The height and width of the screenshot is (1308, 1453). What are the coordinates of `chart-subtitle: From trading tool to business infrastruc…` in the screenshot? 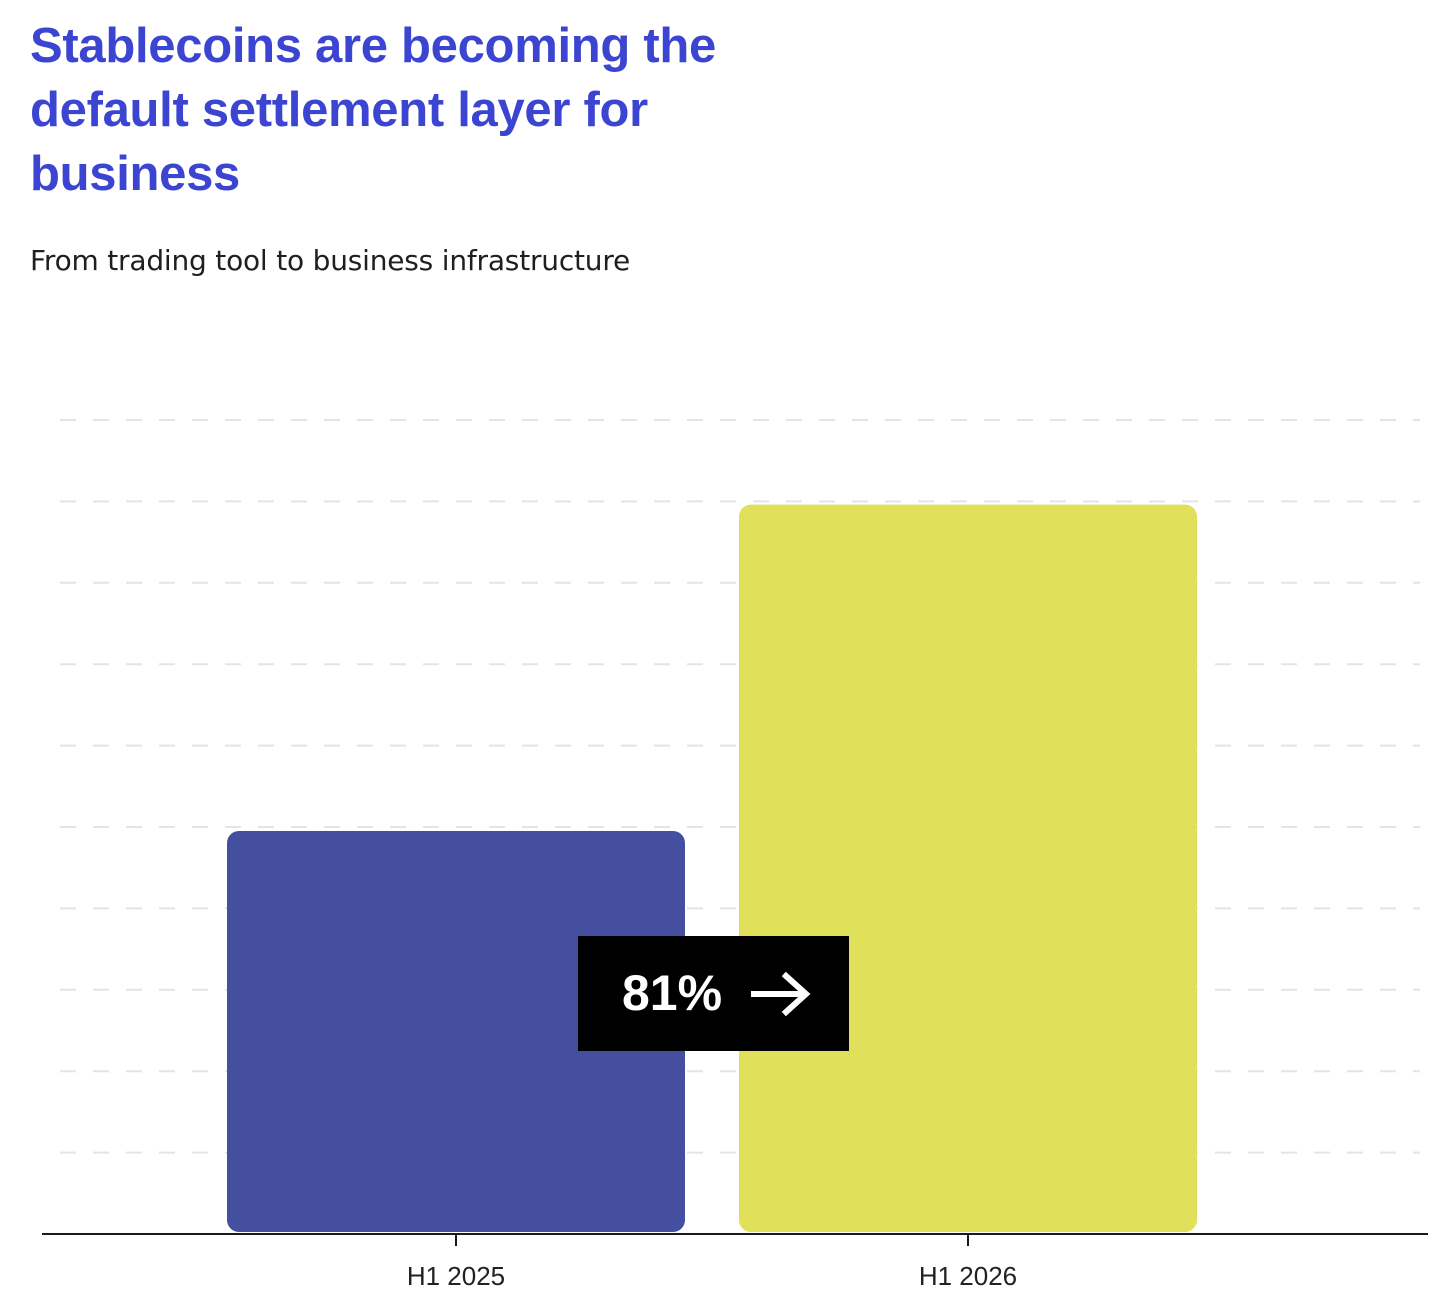 It's located at (330, 260).